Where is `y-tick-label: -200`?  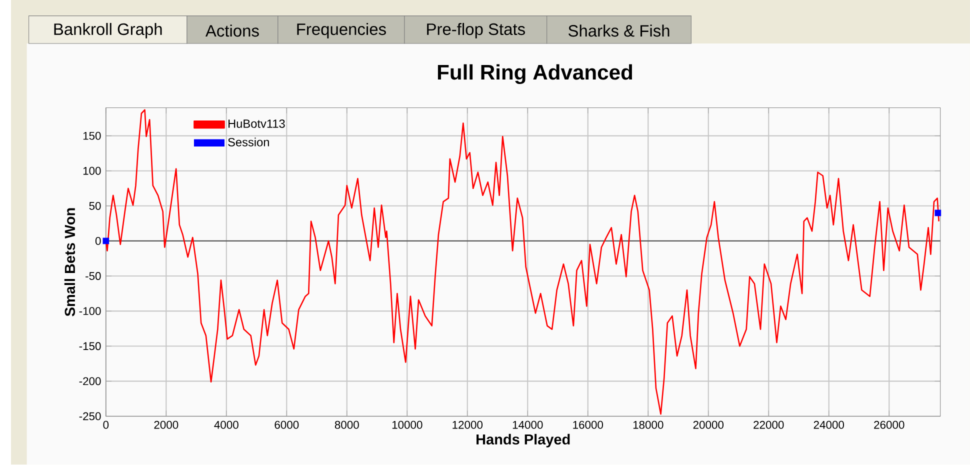 y-tick-label: -200 is located at coordinates (90, 381).